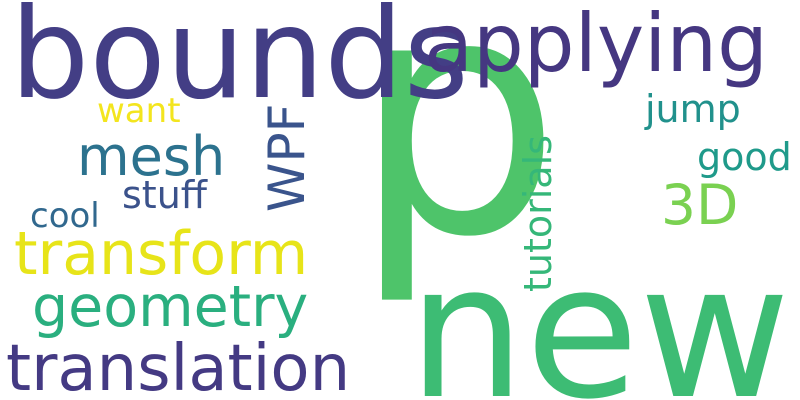 This screenshot has height=400, width=800. I want to click on word-cool: cool, so click(65, 216).